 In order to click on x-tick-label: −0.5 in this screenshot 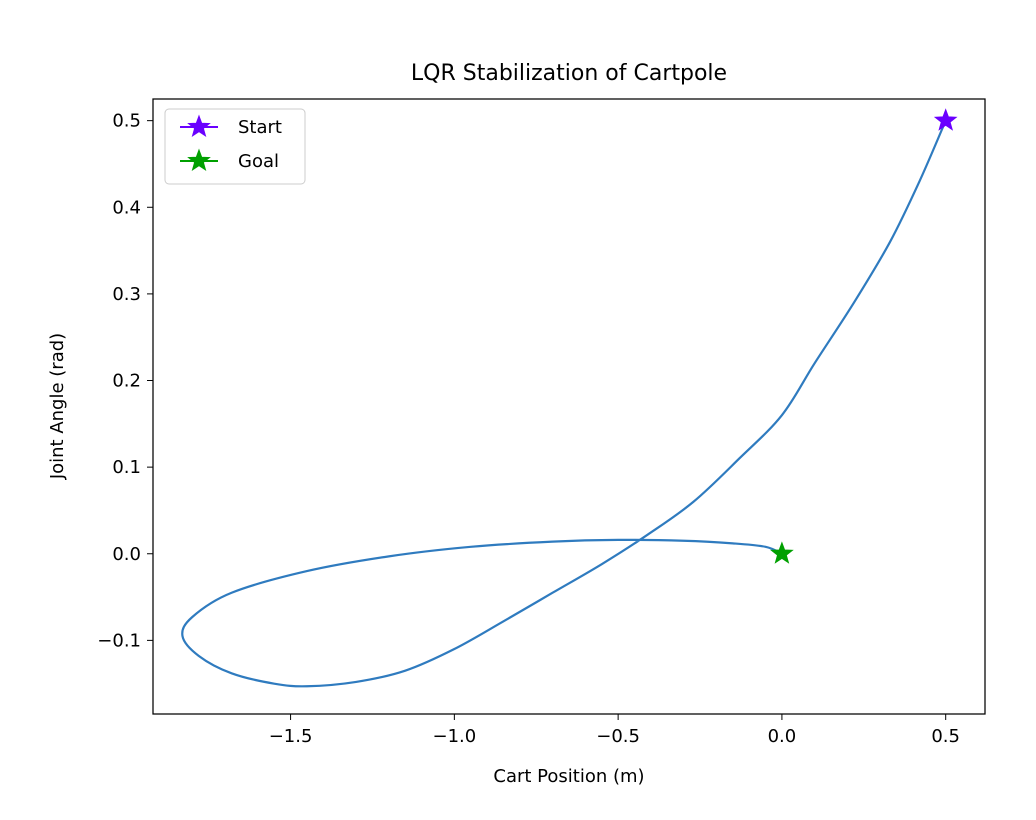, I will do `click(618, 736)`.